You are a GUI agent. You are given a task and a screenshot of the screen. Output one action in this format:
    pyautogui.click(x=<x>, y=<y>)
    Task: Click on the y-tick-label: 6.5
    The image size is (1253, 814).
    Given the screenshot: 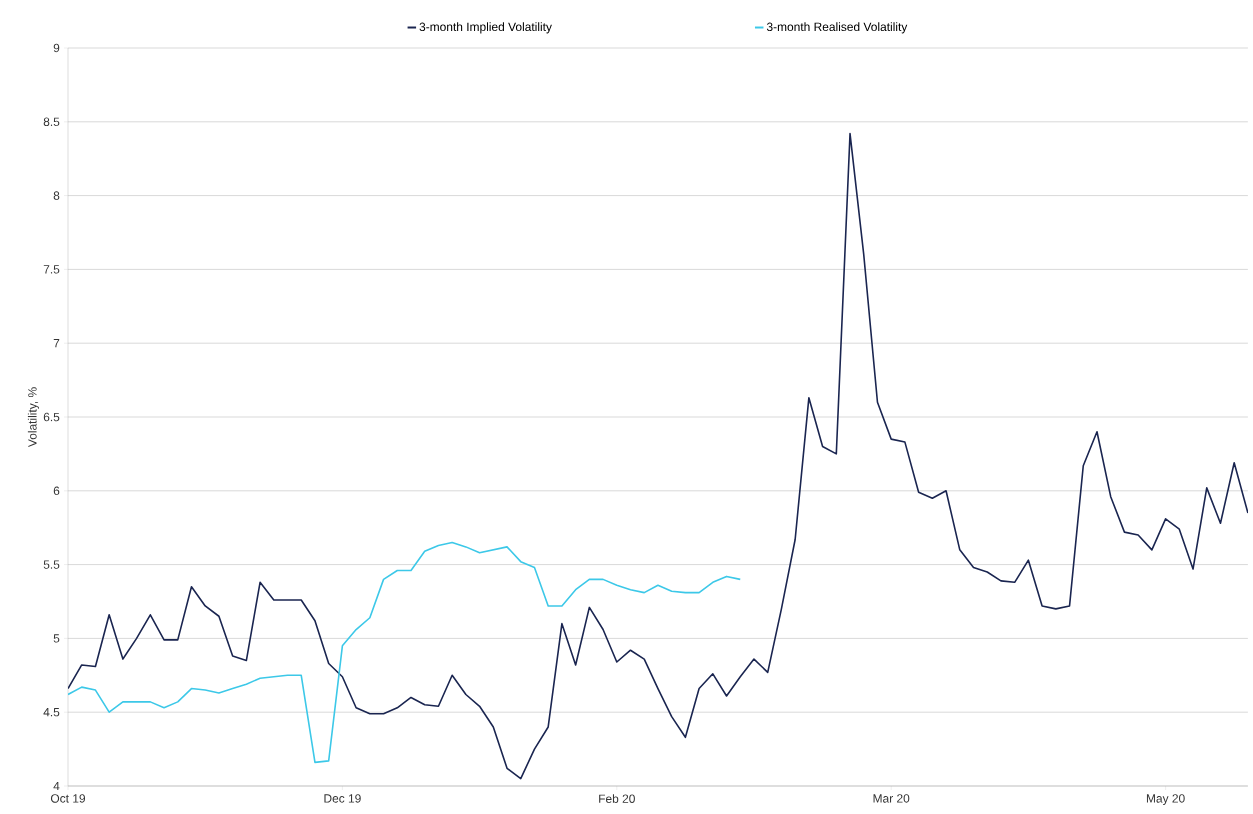 What is the action you would take?
    pyautogui.click(x=51, y=417)
    